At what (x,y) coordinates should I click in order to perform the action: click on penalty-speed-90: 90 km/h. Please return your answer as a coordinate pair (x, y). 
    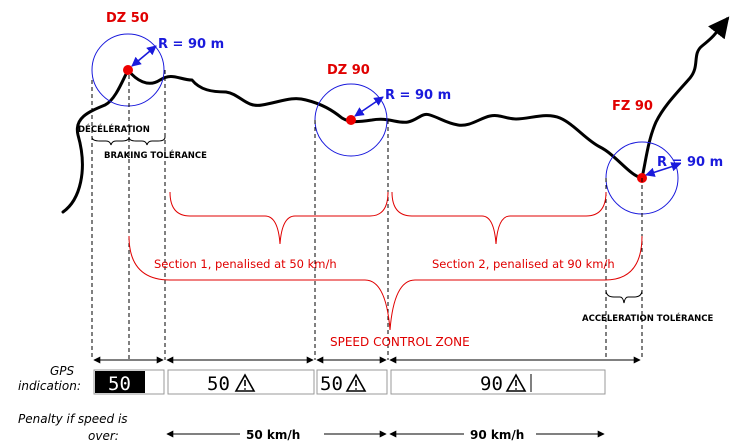
    Looking at the image, I should click on (497, 435).